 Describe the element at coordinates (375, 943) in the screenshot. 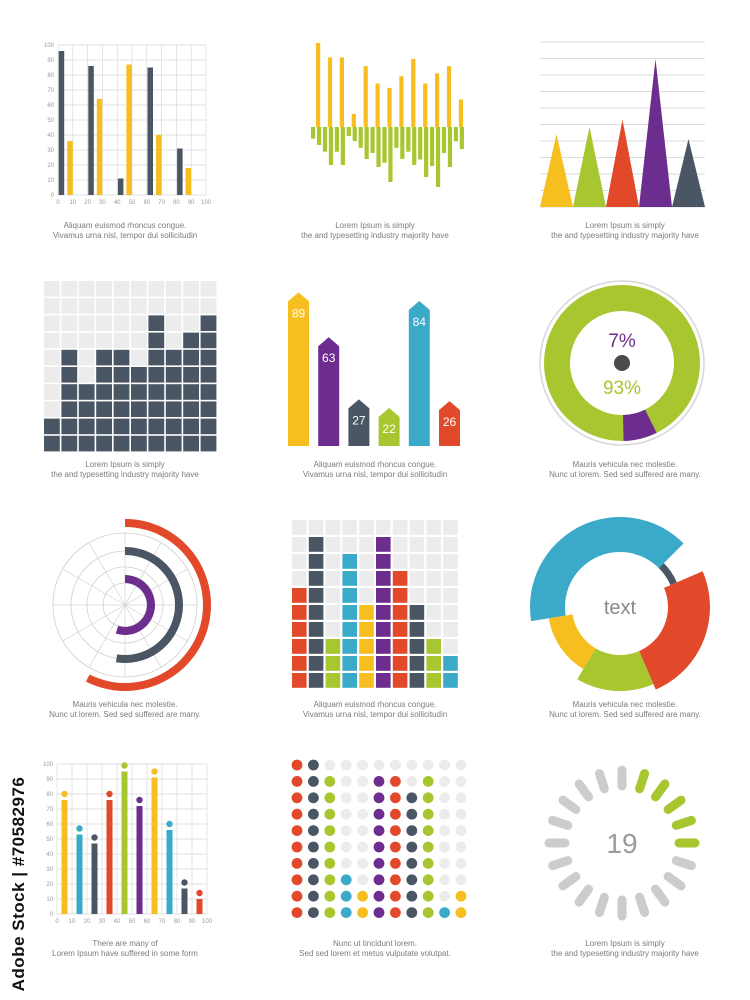

I see `caption-line-1: Nunc ut tincidunt lorem.` at that location.